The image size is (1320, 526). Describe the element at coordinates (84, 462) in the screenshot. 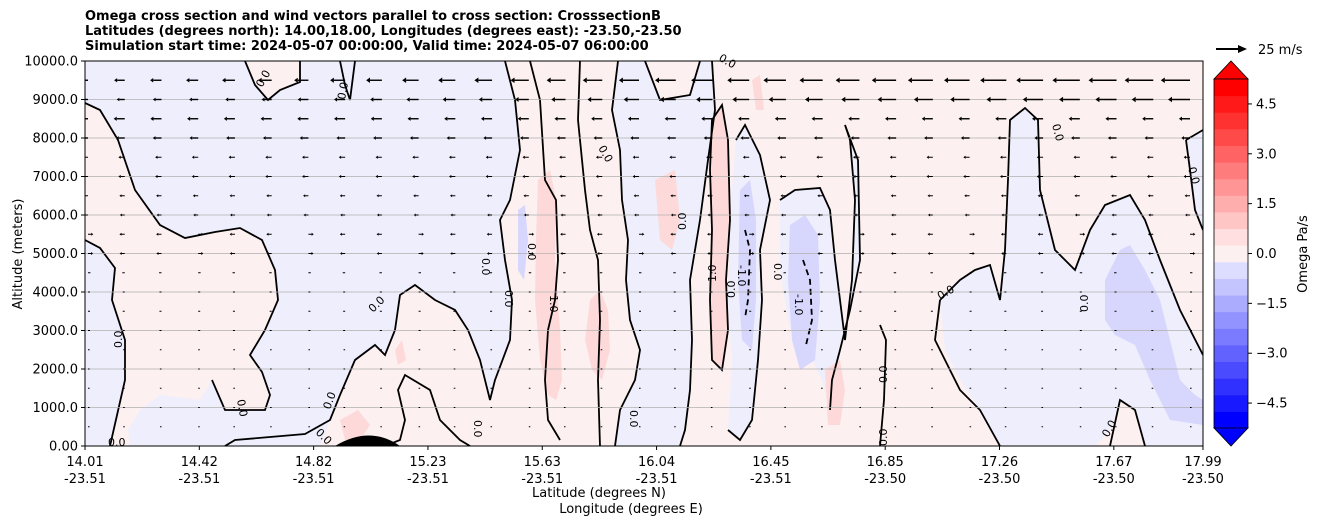

I see `x-tick-label-lat: 14.01` at that location.